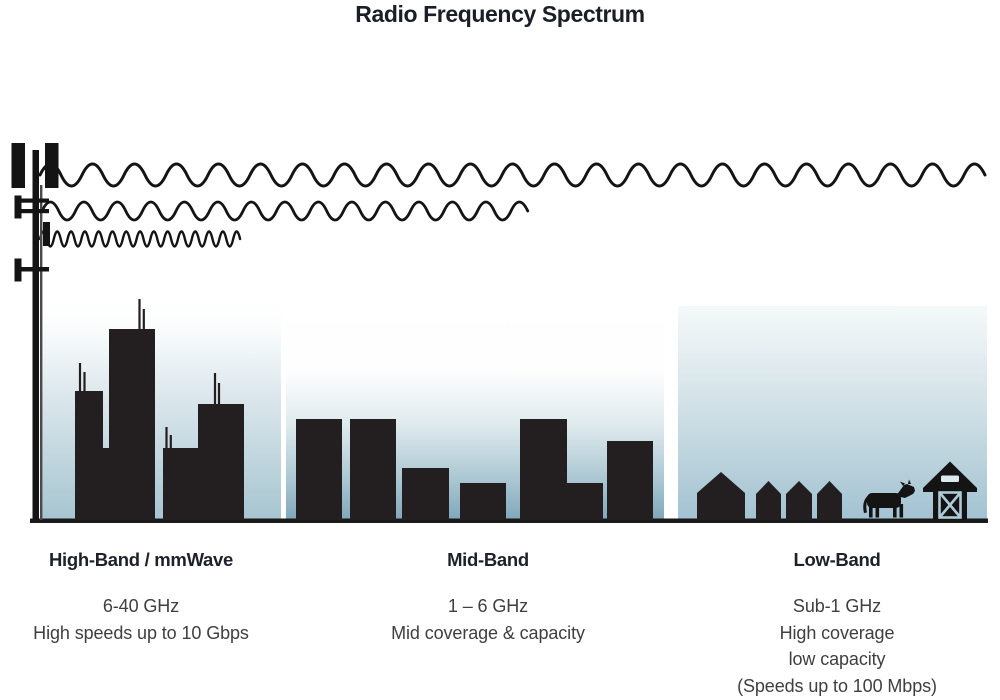 This screenshot has height=700, width=1000. I want to click on band-desc-low-1: High coverage, so click(837, 632).